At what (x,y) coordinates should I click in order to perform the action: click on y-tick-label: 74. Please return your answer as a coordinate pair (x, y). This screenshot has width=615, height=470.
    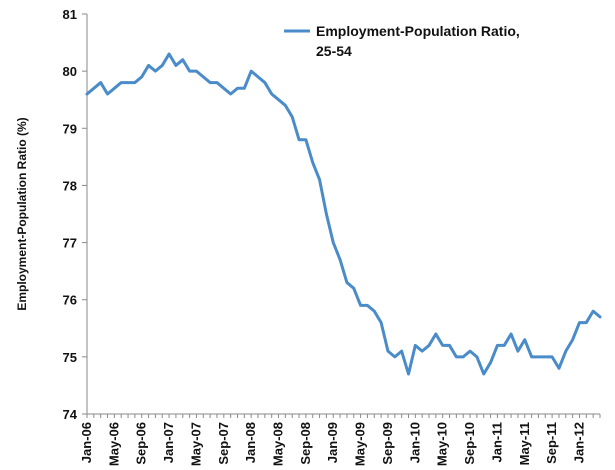
    Looking at the image, I should click on (70, 414).